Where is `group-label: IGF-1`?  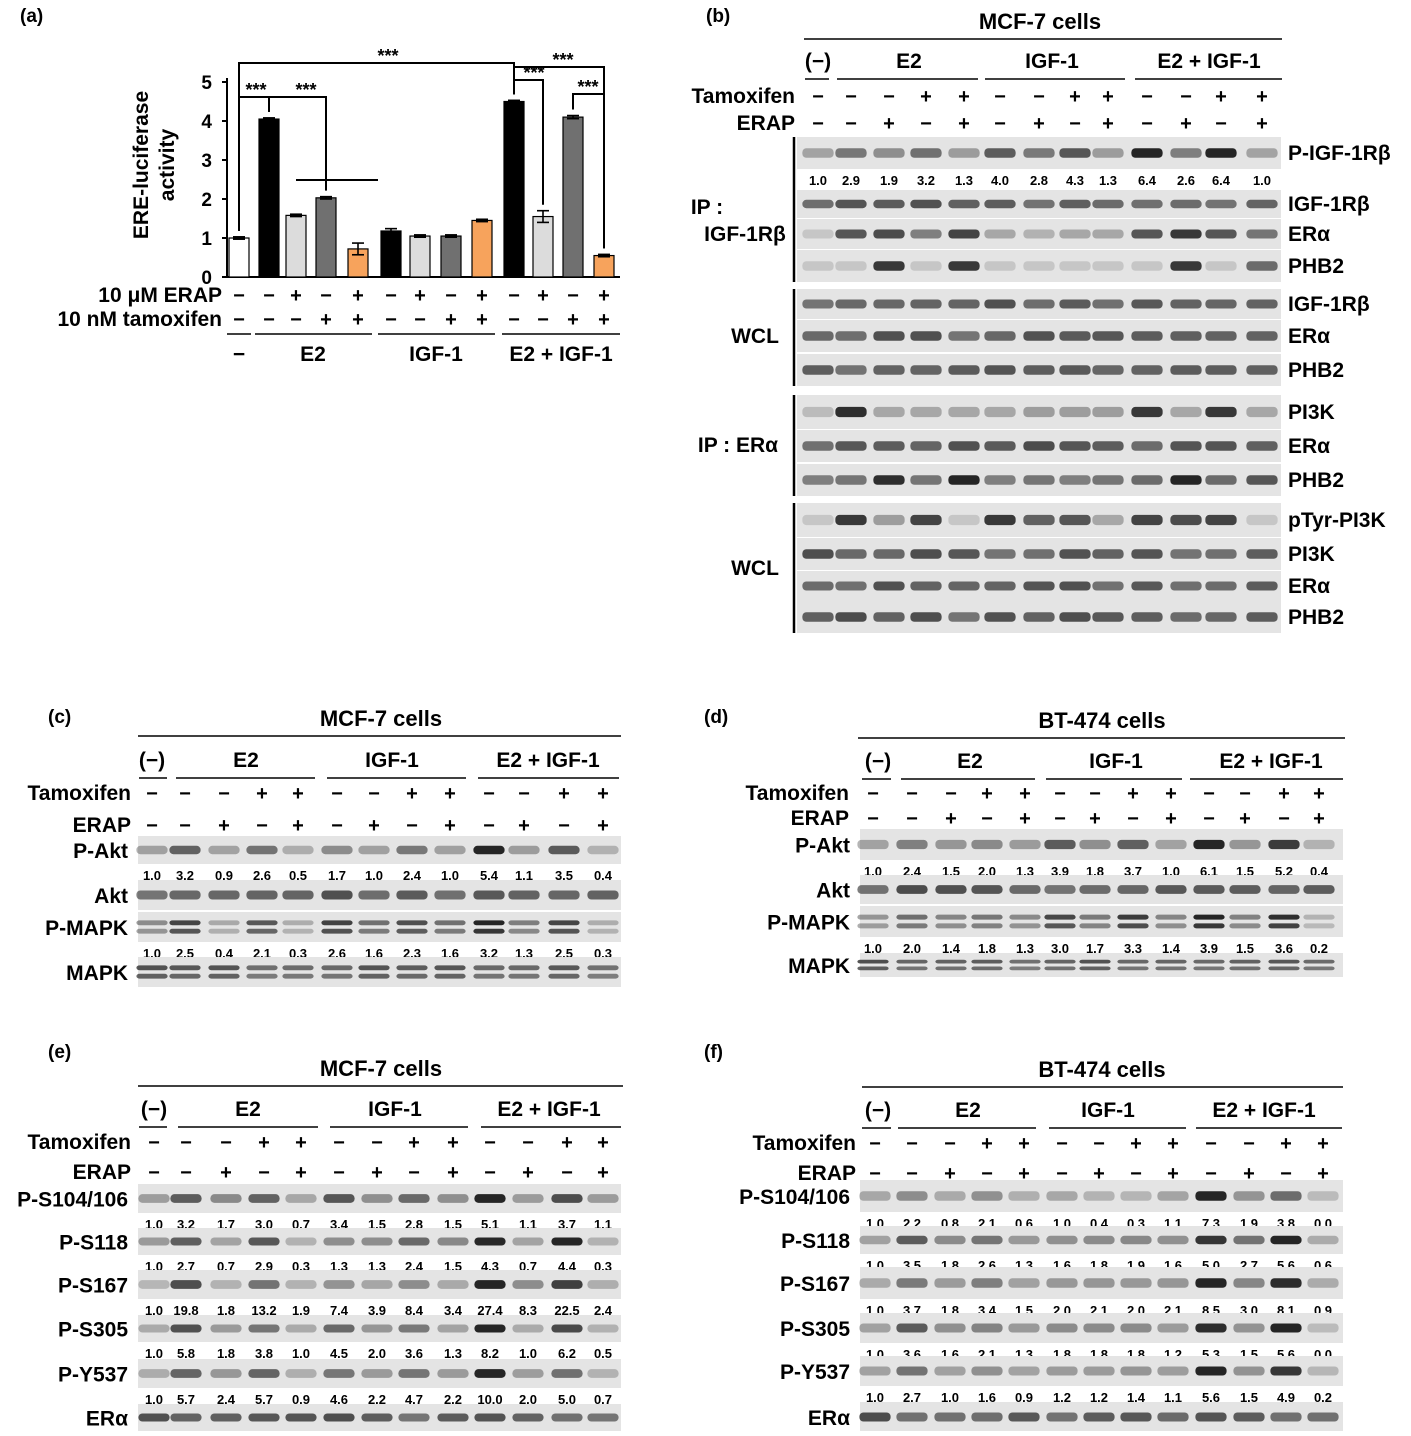
group-label: IGF-1 is located at coordinates (395, 1109).